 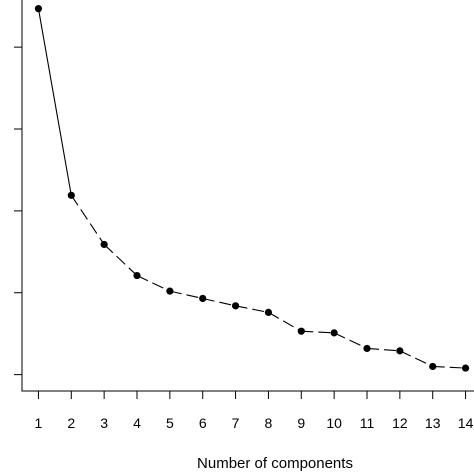 What do you see at coordinates (400, 423) in the screenshot?
I see `x-tick-label-12: 12` at bounding box center [400, 423].